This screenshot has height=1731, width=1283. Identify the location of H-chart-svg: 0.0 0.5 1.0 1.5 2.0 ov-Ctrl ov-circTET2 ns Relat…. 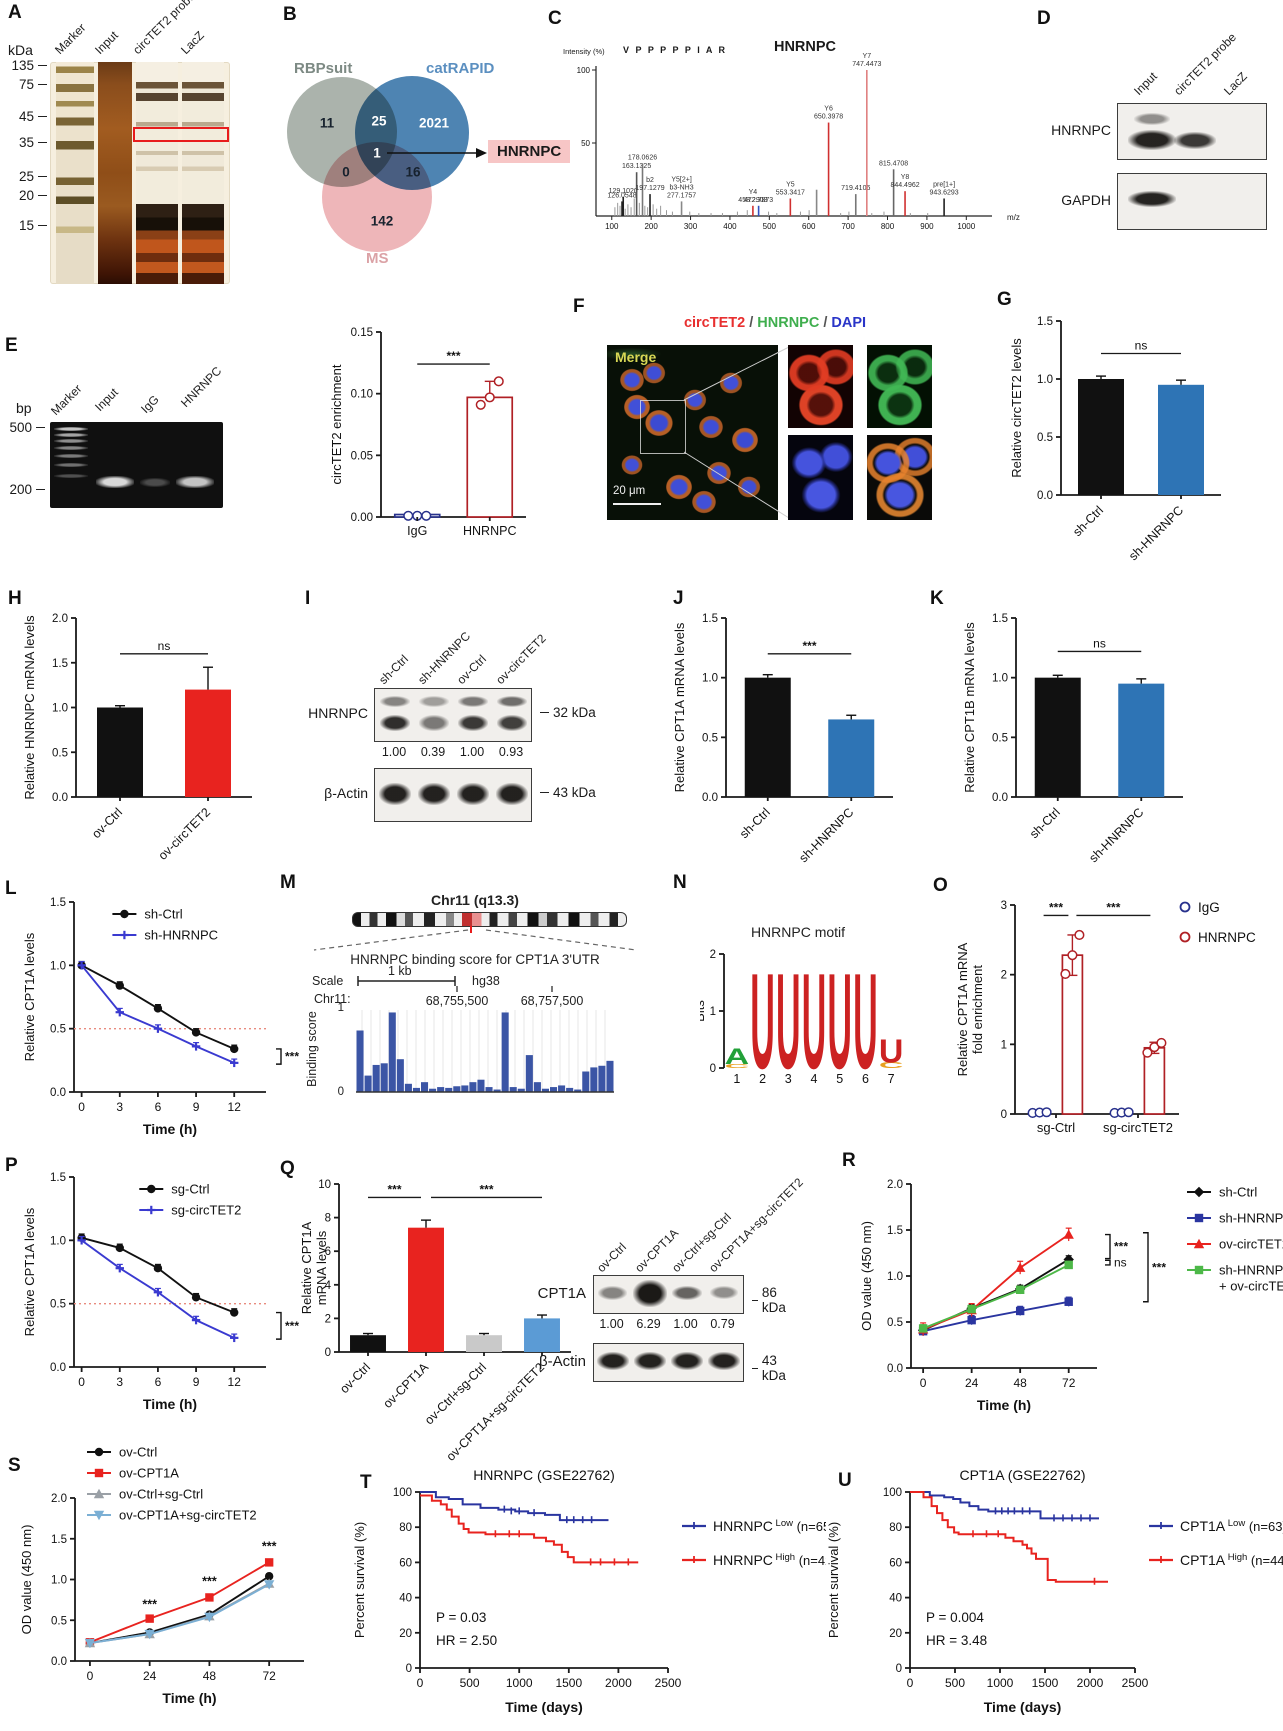
(137, 738).